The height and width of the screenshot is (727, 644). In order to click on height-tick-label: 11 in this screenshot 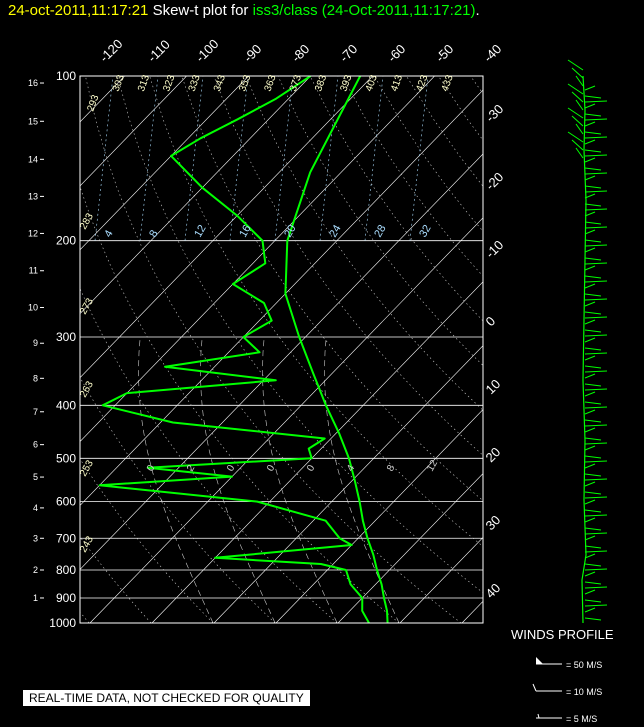, I will do `click(33, 271)`.